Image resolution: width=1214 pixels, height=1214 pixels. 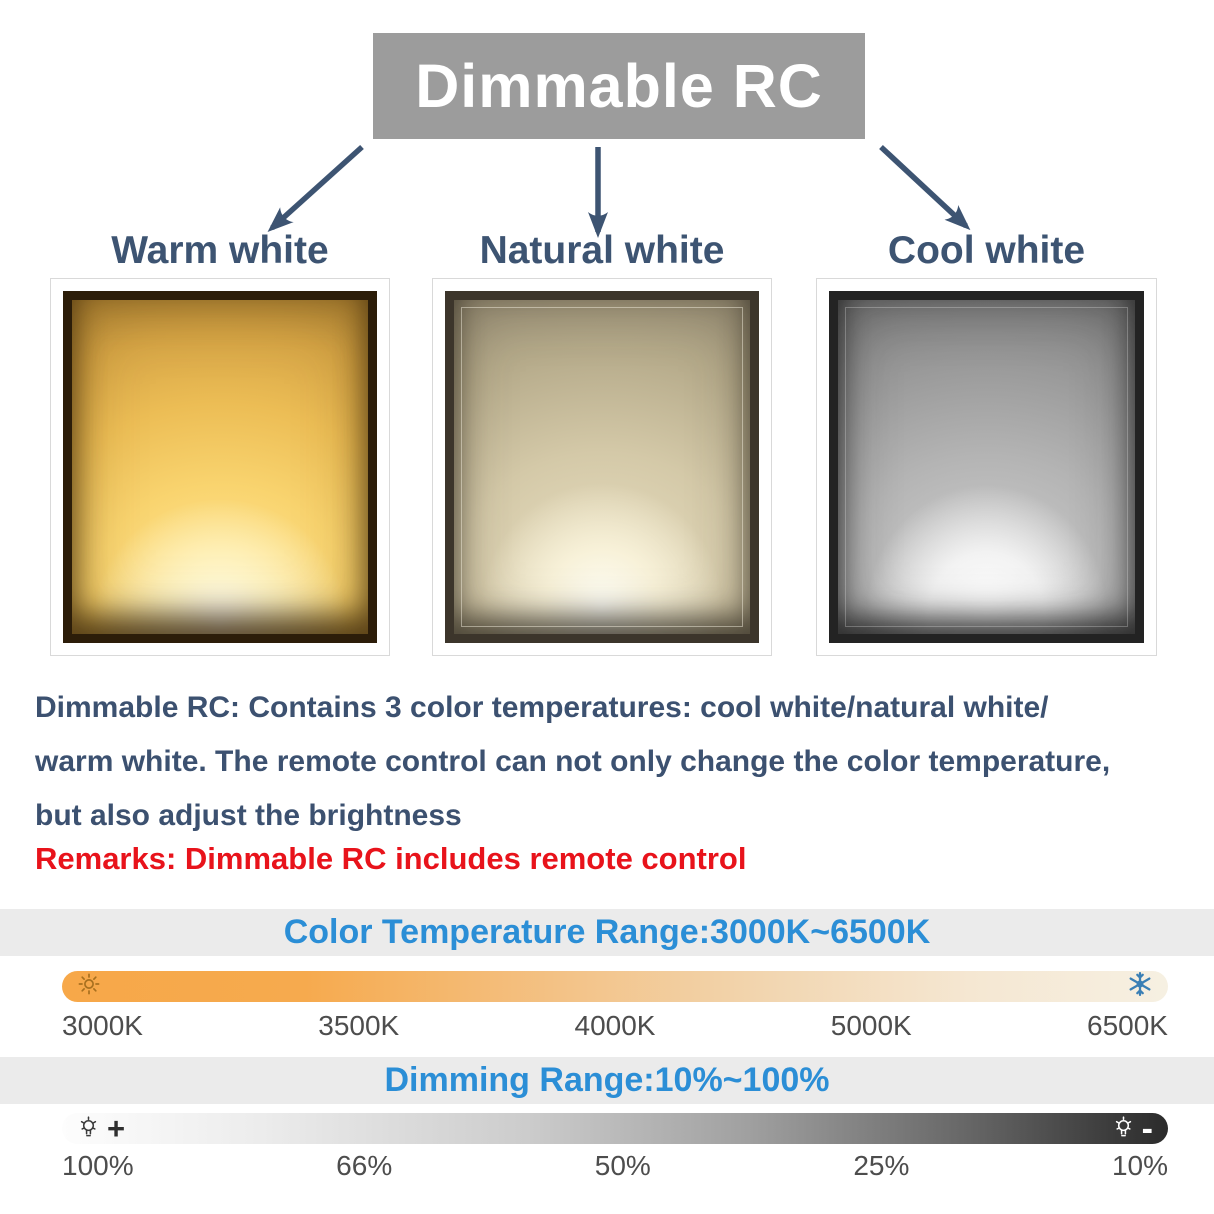 What do you see at coordinates (364, 1165) in the screenshot?
I see `dim-tick: 66%` at bounding box center [364, 1165].